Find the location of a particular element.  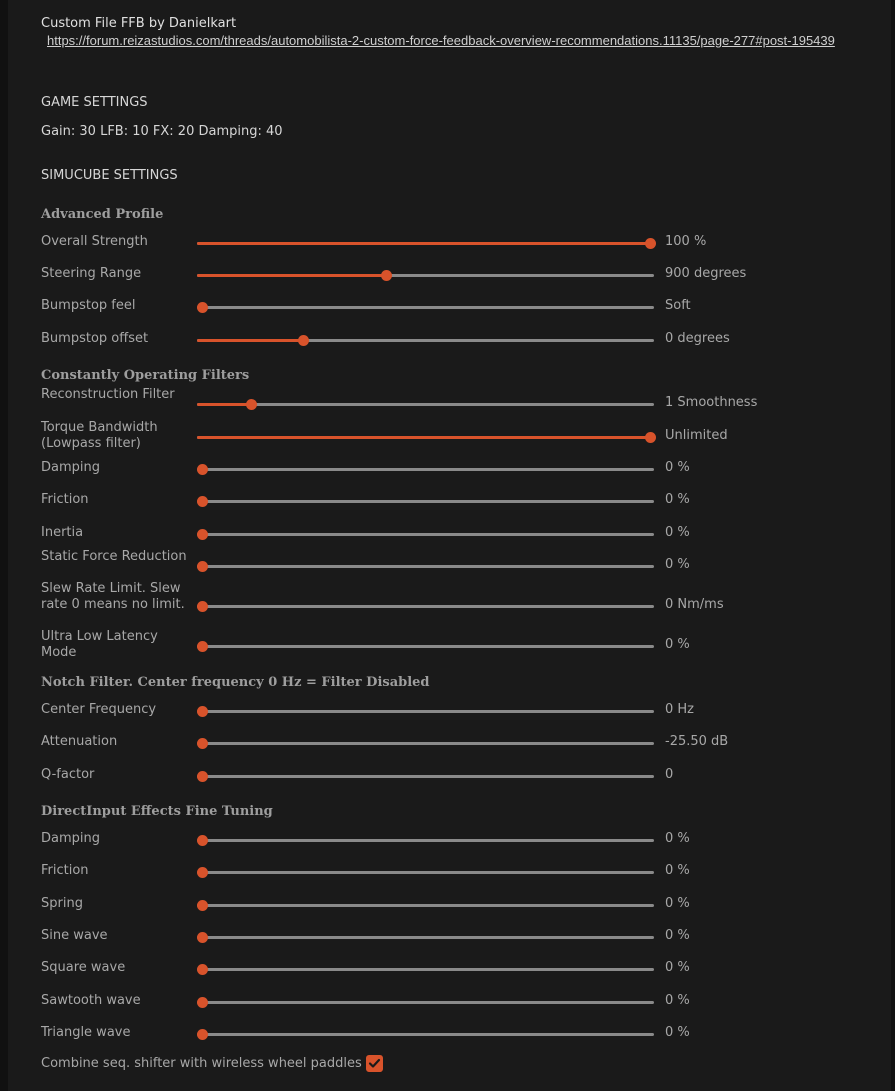

slider-value: 100 % is located at coordinates (686, 241).